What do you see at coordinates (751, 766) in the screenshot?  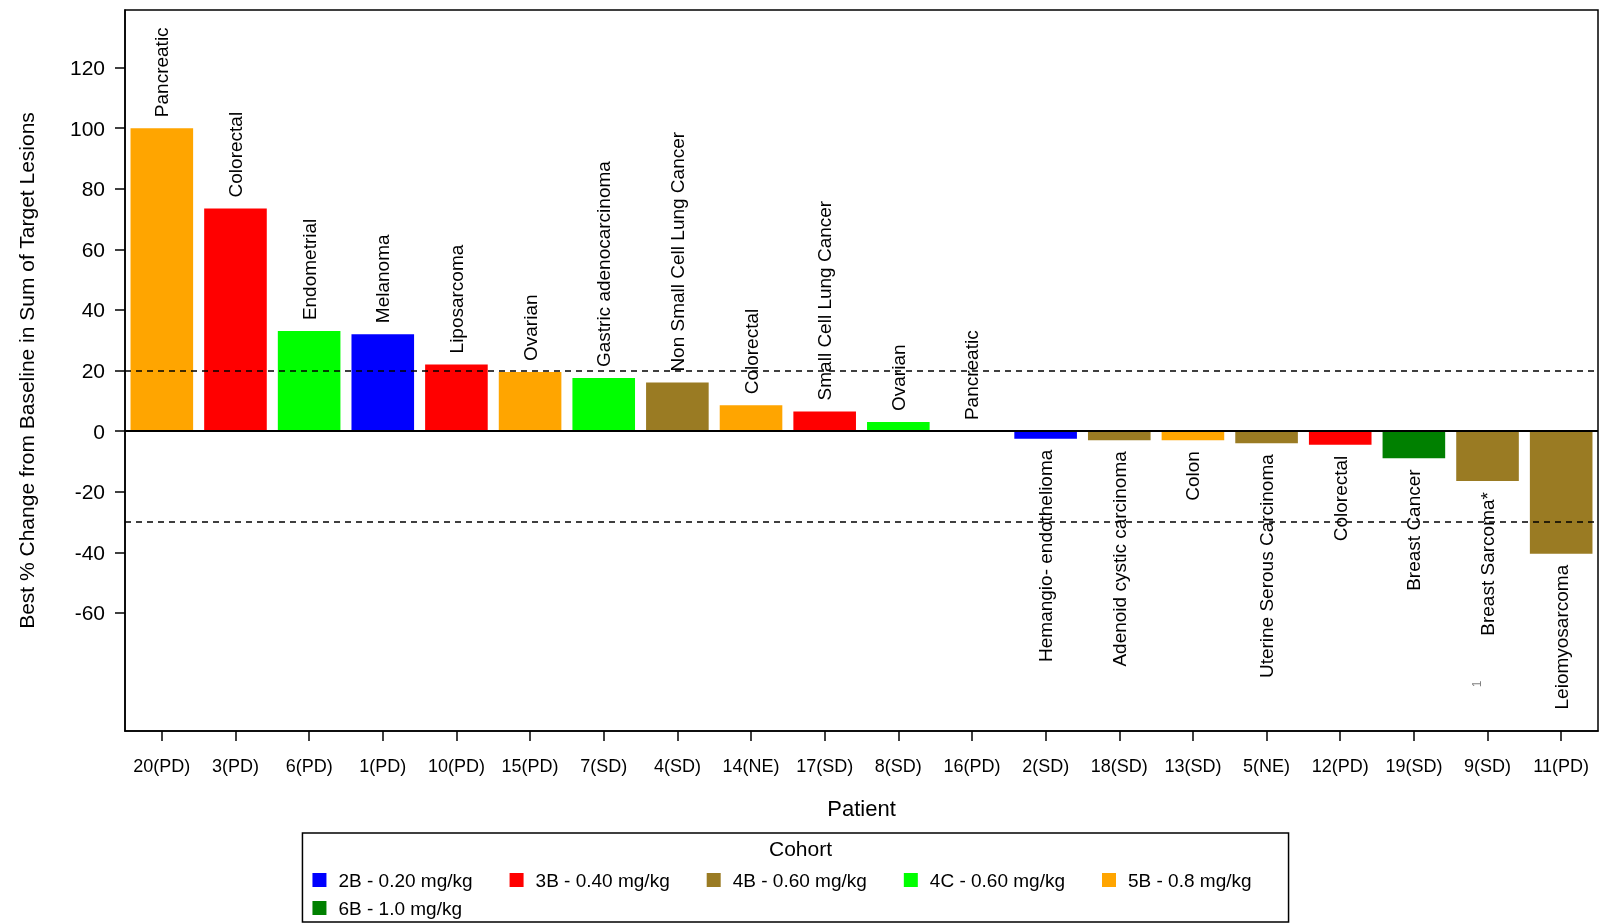 I see `x-tick-label: 14(NE)` at bounding box center [751, 766].